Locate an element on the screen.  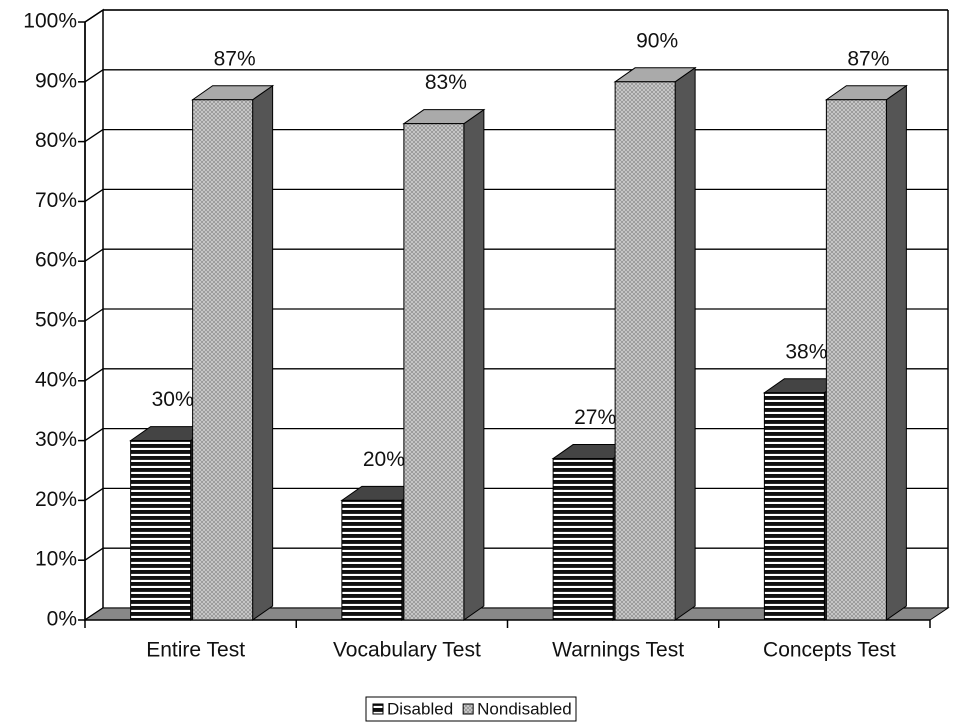
y-tick-label: 90% is located at coordinates (56, 80).